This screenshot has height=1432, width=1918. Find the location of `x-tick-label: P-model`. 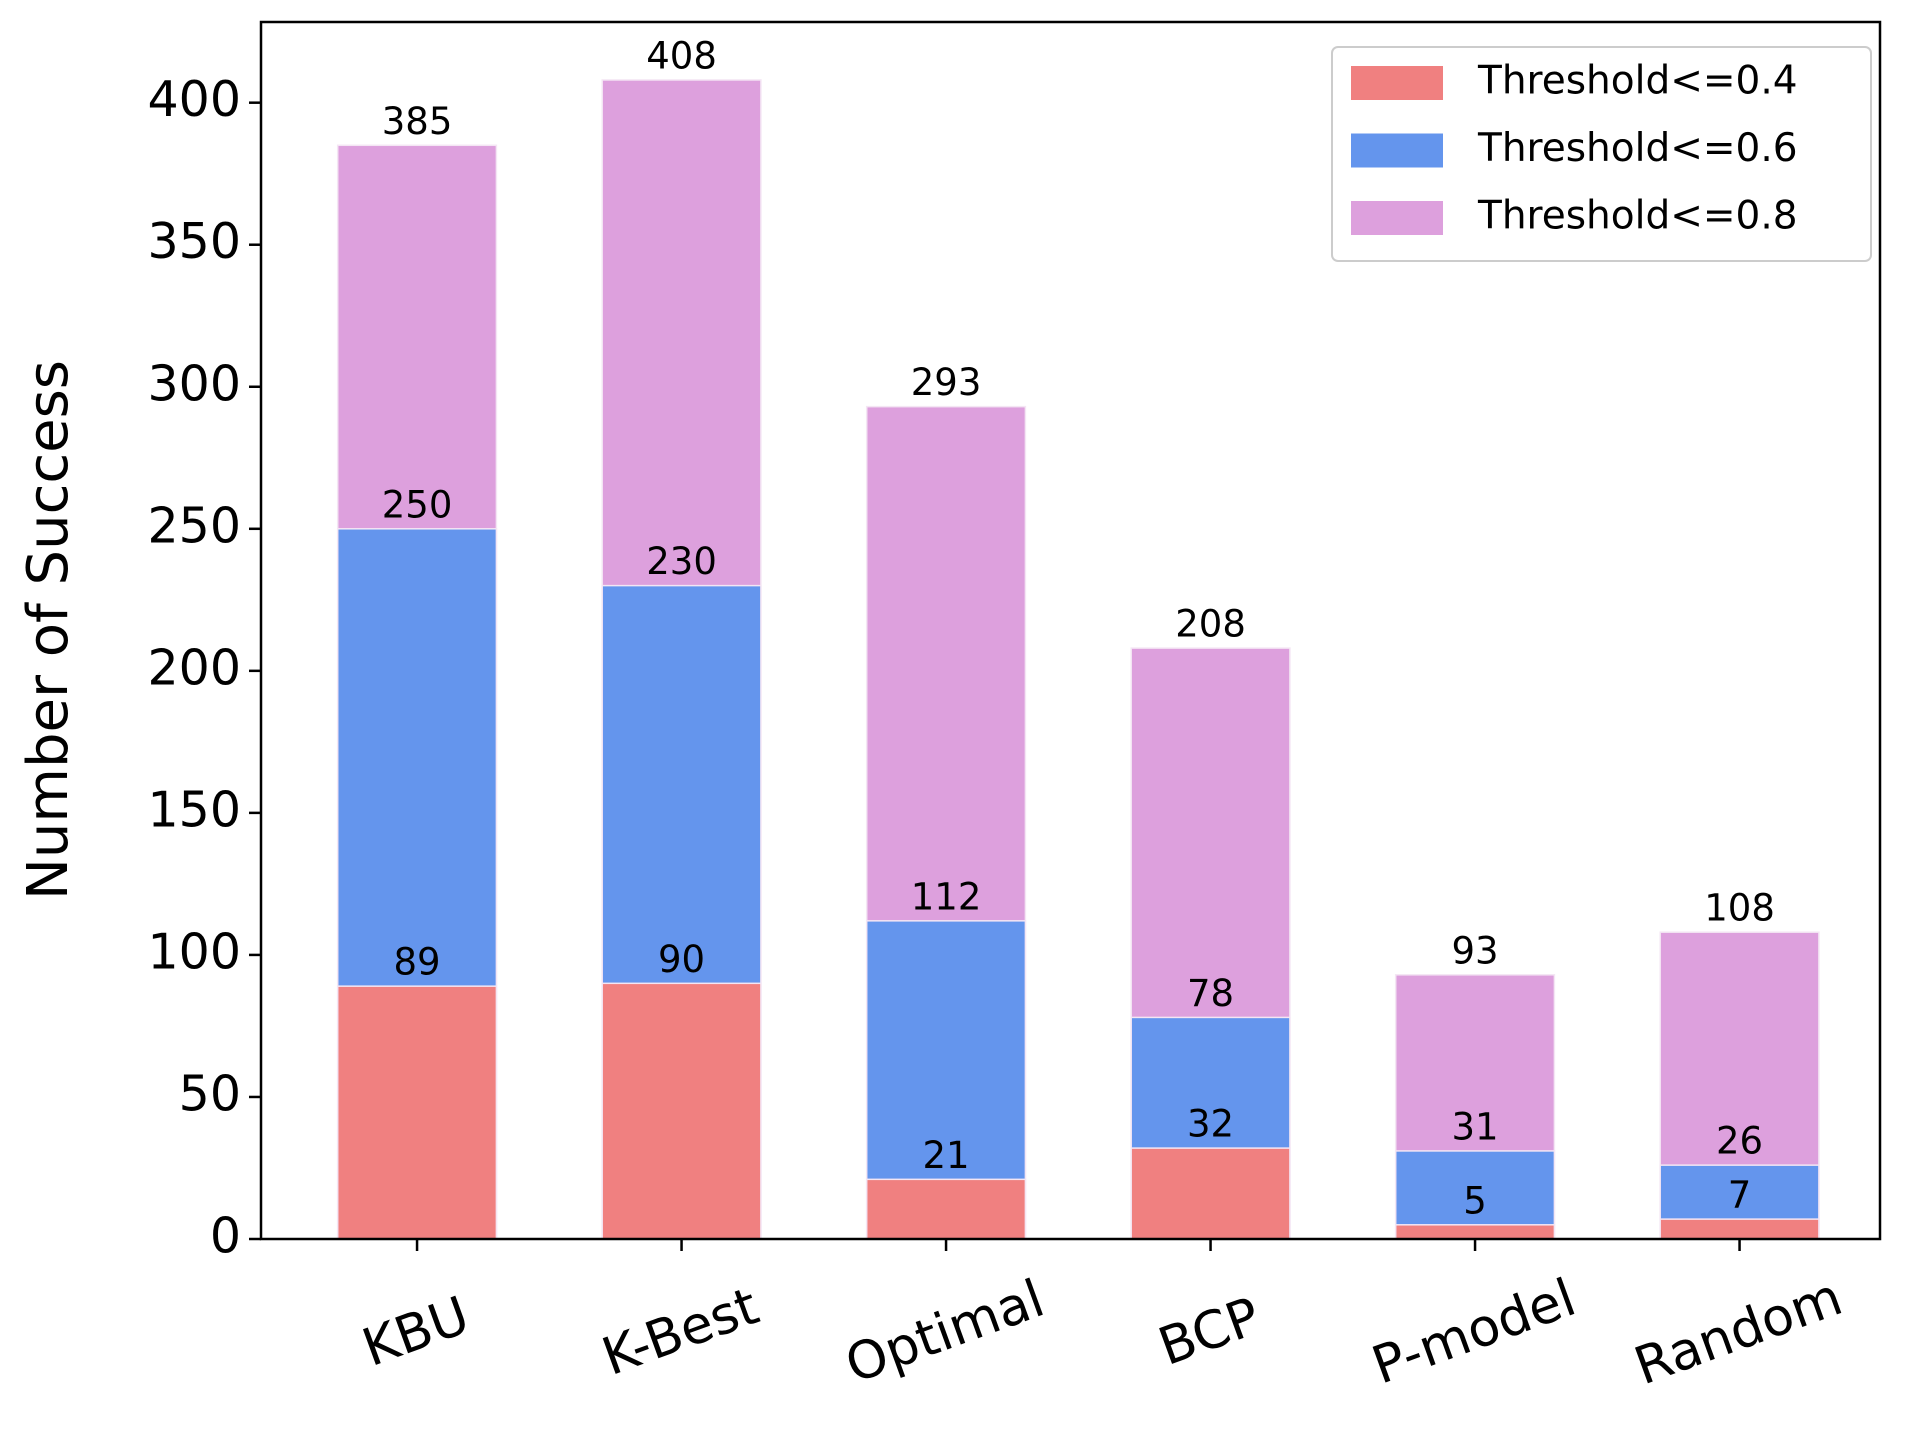

x-tick-label: P-model is located at coordinates (1474, 1332).